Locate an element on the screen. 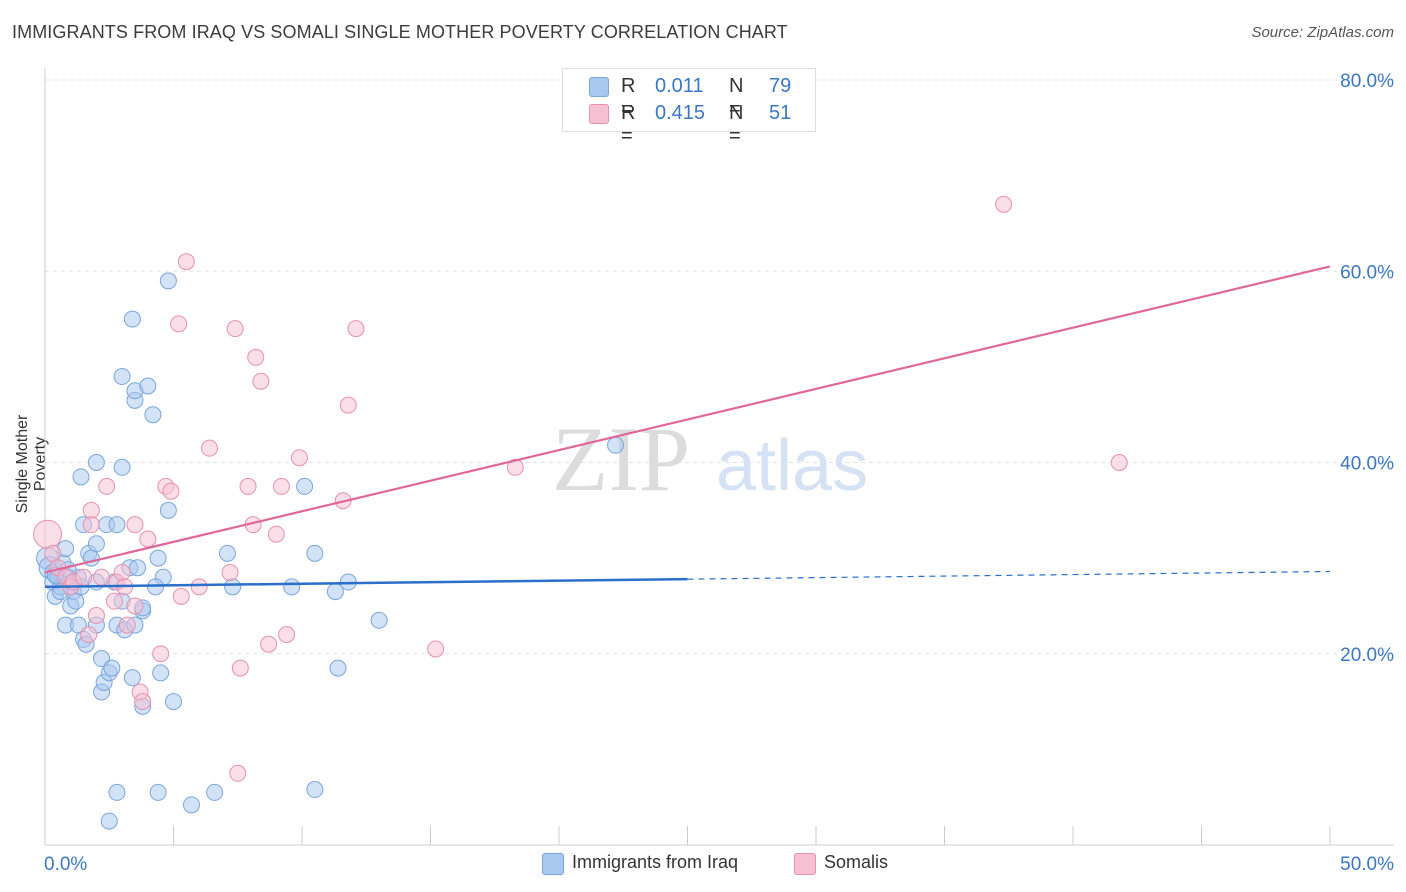  bottom-legend-swatch-iraq is located at coordinates (553, 864).